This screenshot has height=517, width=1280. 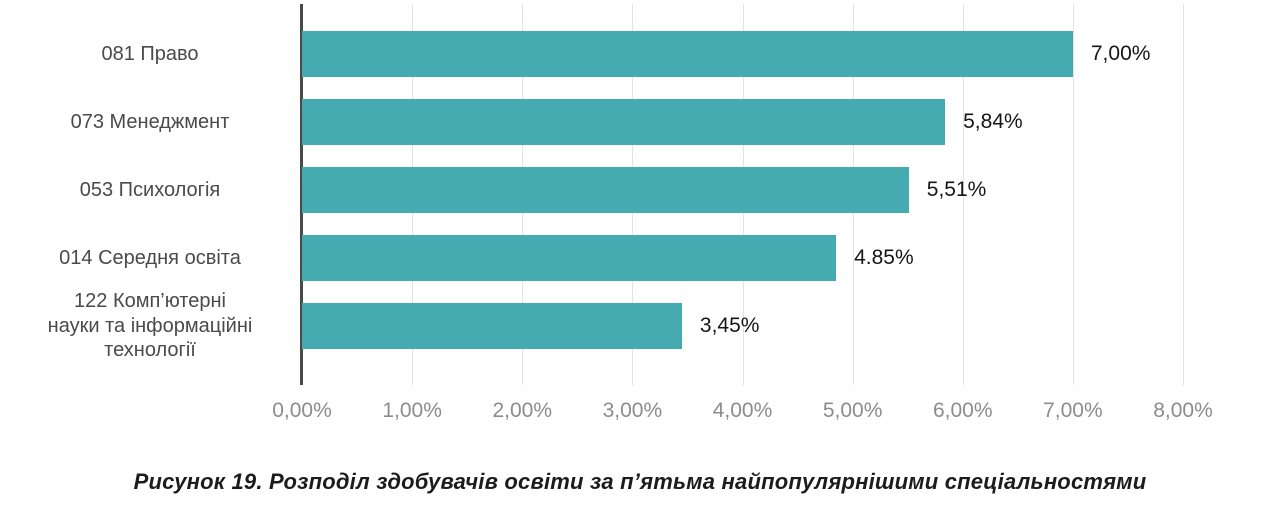 What do you see at coordinates (993, 121) in the screenshot?
I see `bar-value-label: 5,84%` at bounding box center [993, 121].